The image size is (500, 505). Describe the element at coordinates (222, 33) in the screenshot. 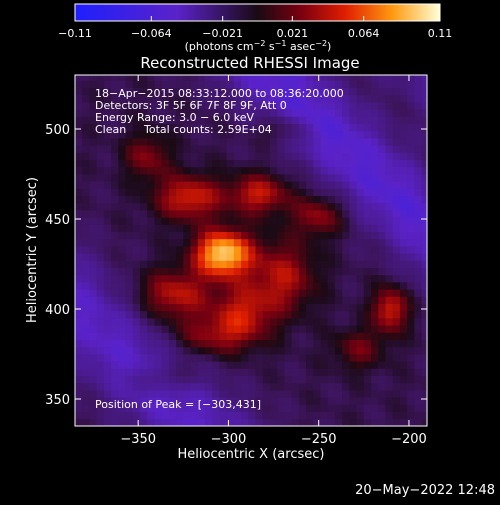

I see `colorbar-tick-label: −0.021` at that location.